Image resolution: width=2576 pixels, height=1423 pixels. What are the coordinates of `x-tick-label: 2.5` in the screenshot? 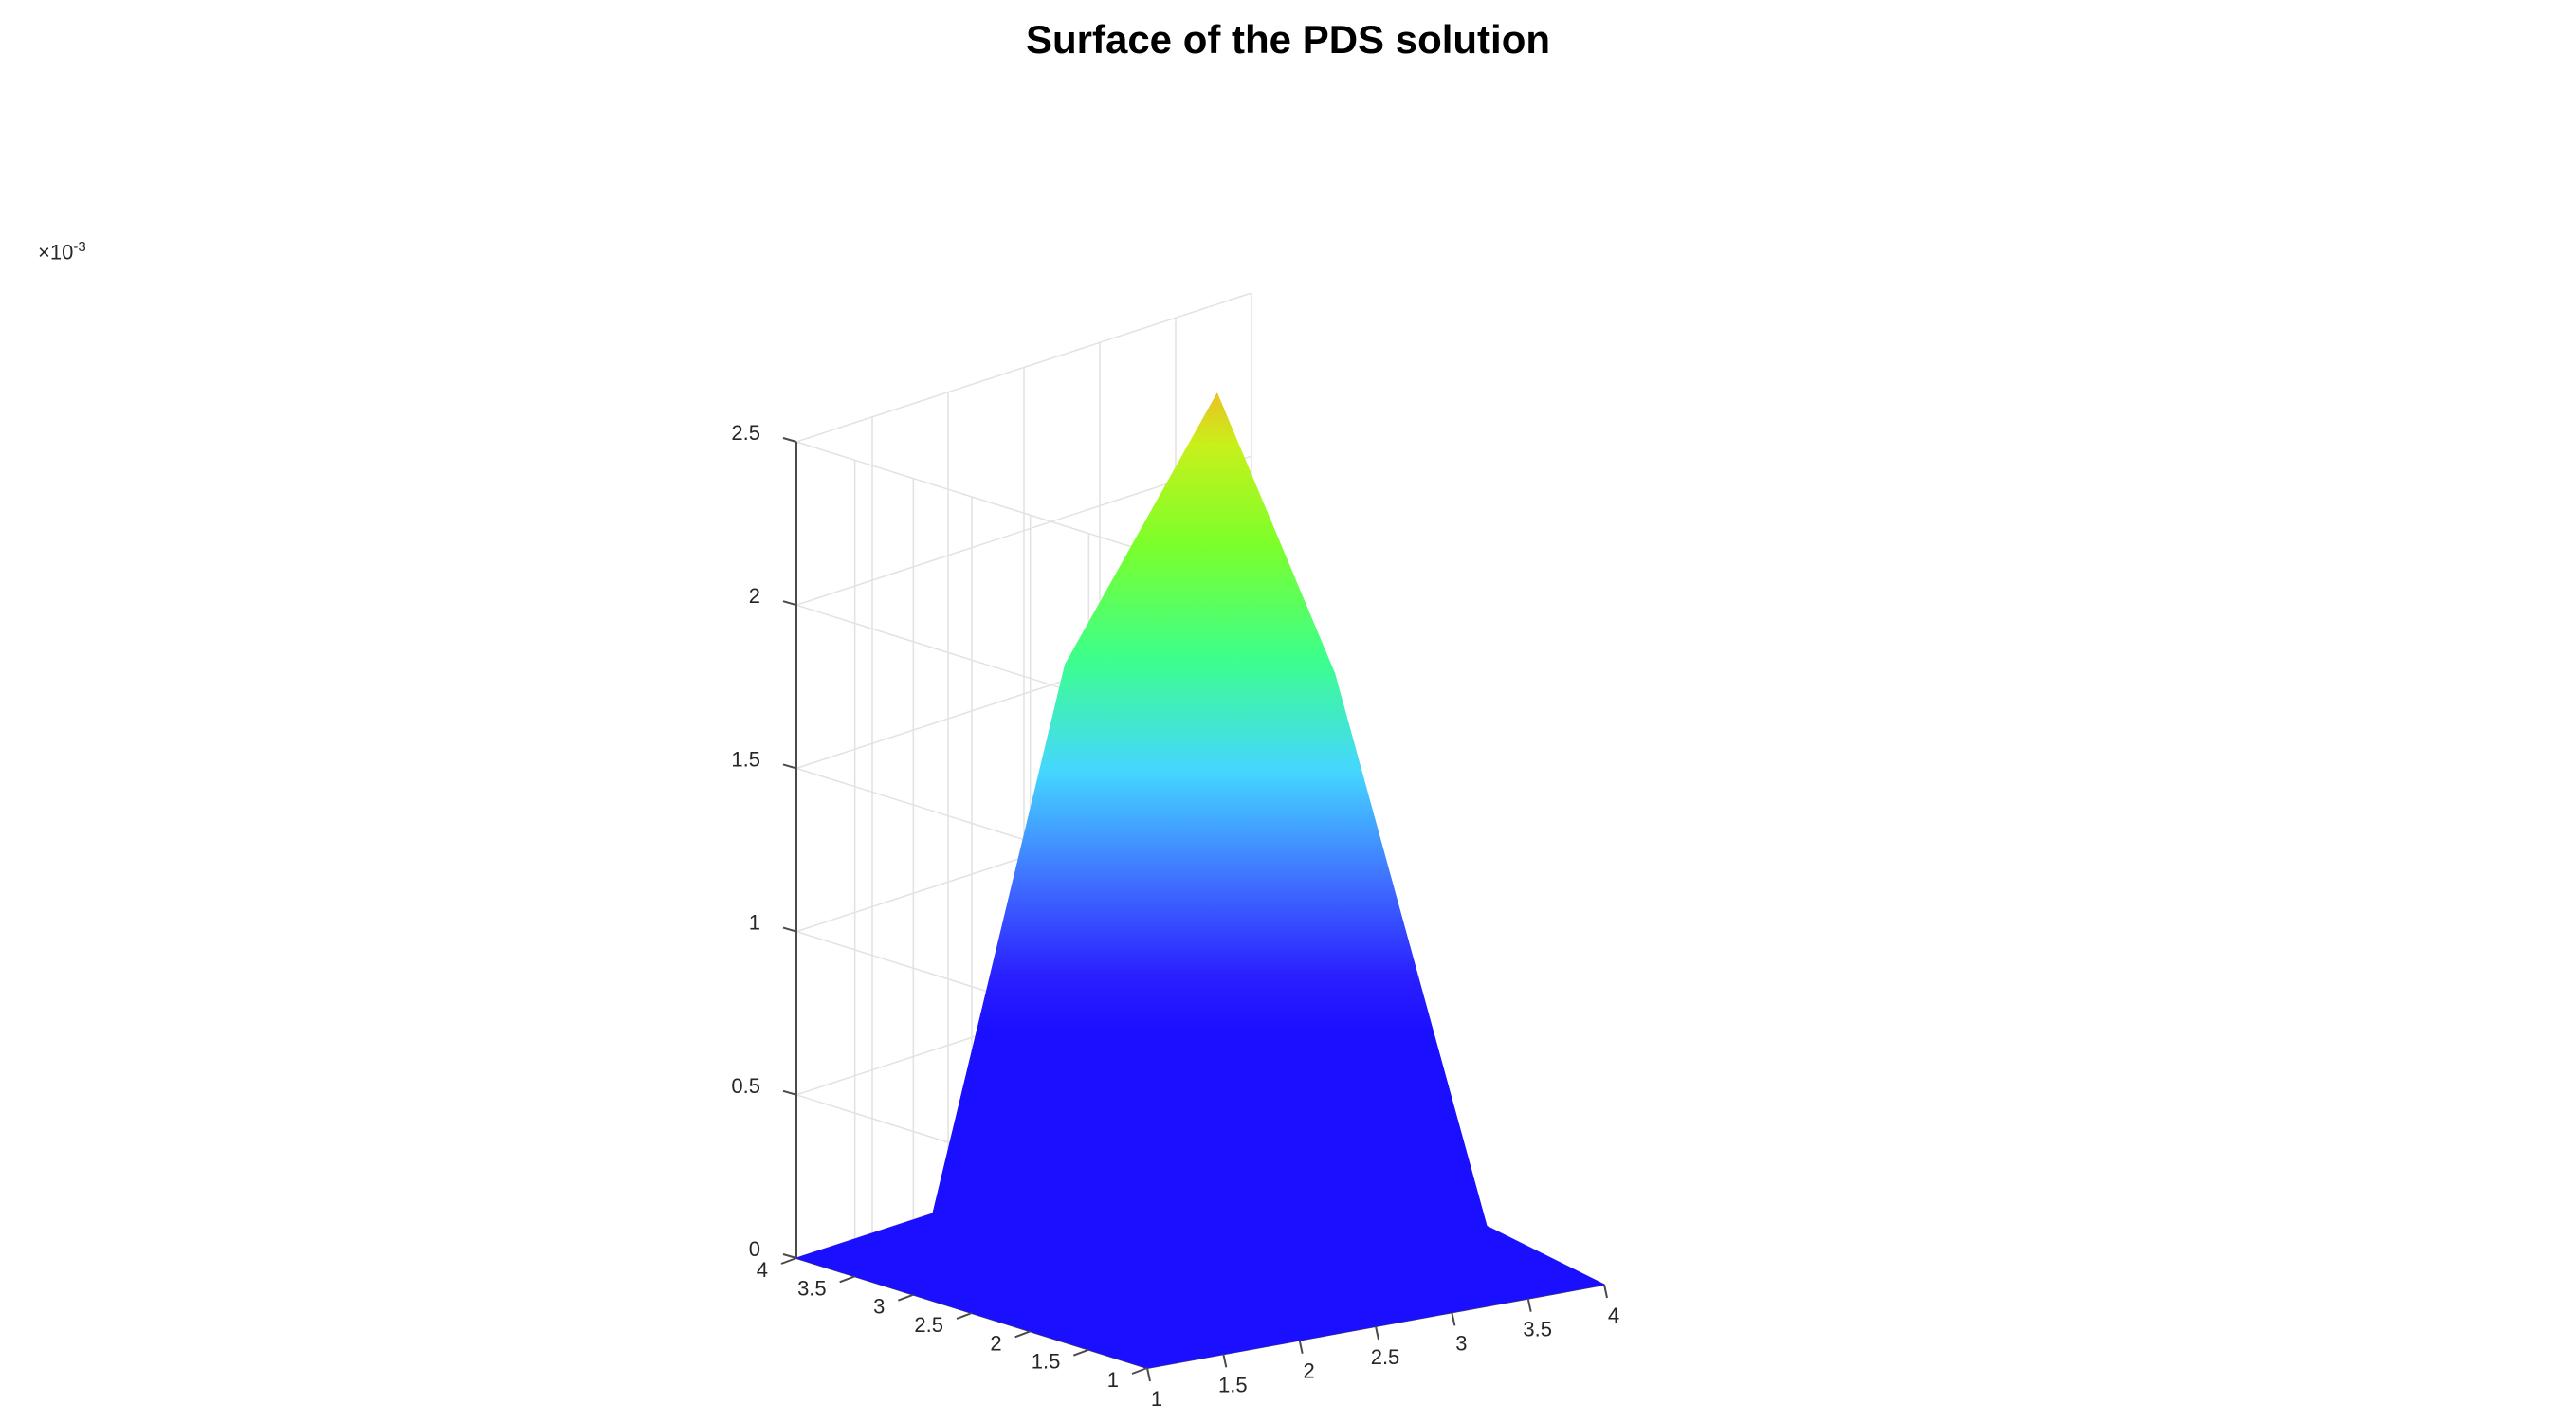 It's located at (1385, 1357).